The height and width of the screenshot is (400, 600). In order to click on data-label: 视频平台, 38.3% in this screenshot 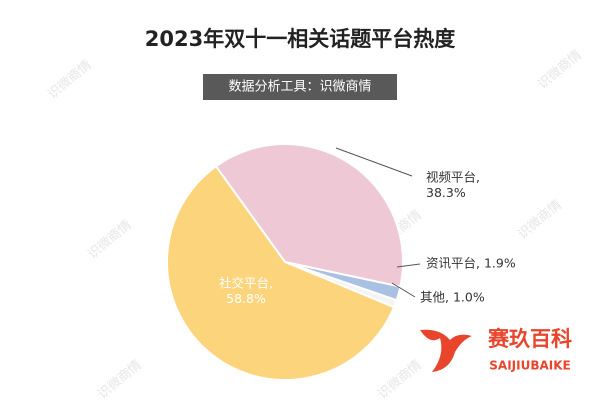, I will do `click(453, 184)`.